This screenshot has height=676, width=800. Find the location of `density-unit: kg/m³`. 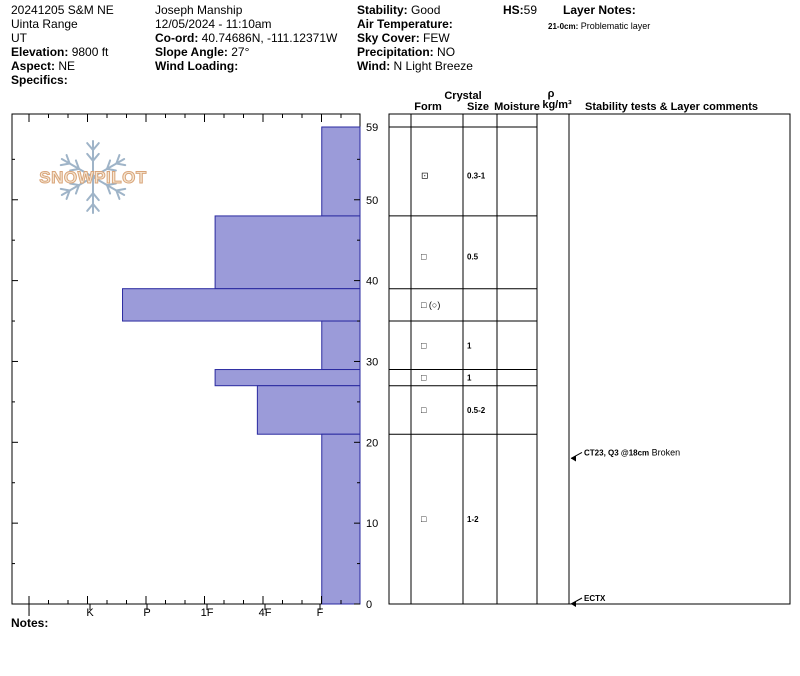

density-unit: kg/m³ is located at coordinates (557, 105).